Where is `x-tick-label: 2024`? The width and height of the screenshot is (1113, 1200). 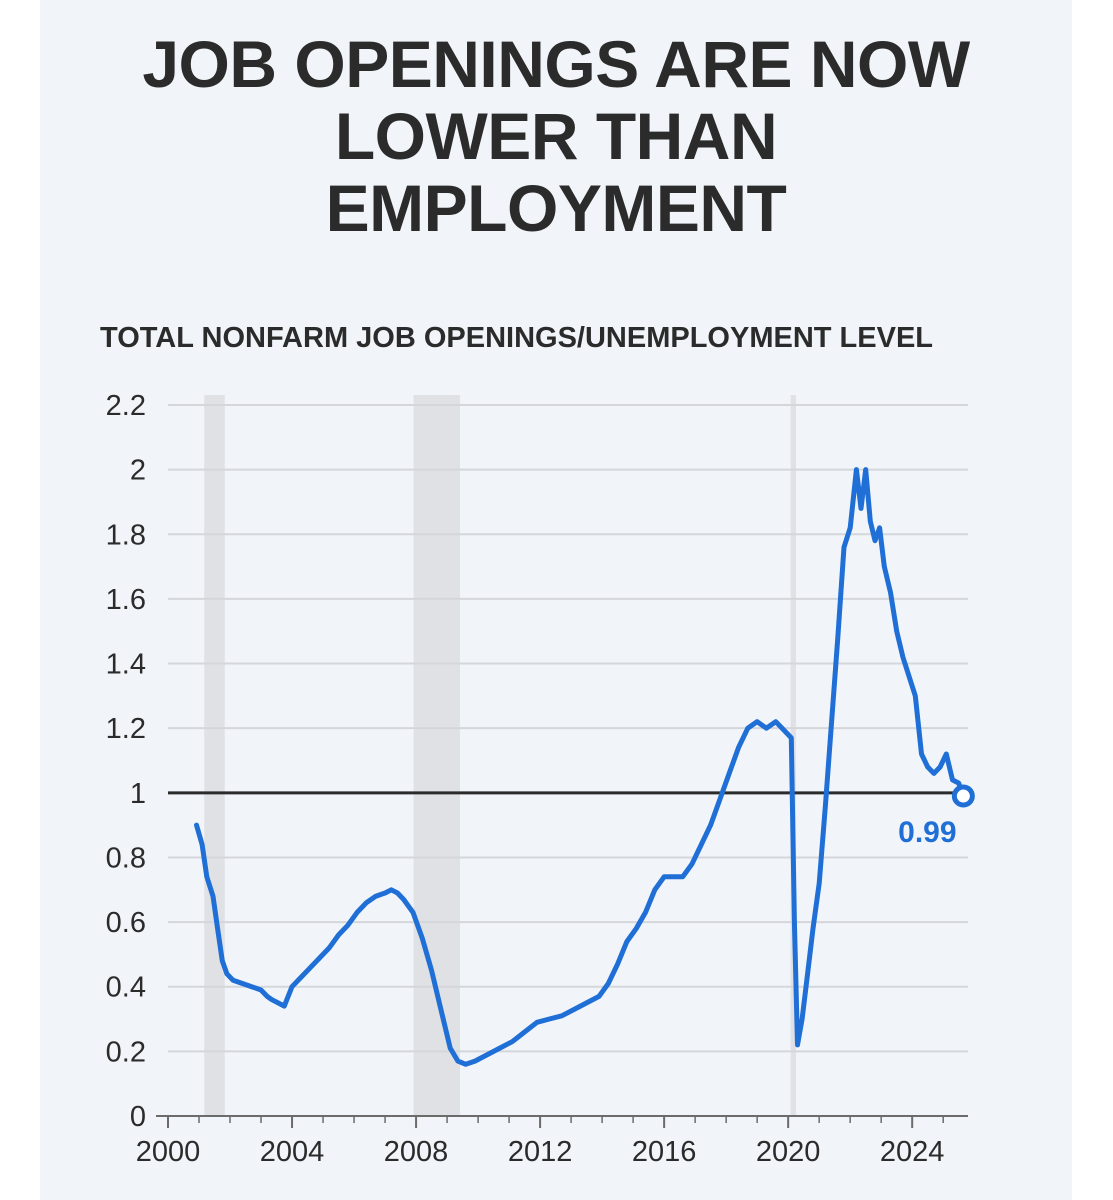
x-tick-label: 2024 is located at coordinates (912, 1152).